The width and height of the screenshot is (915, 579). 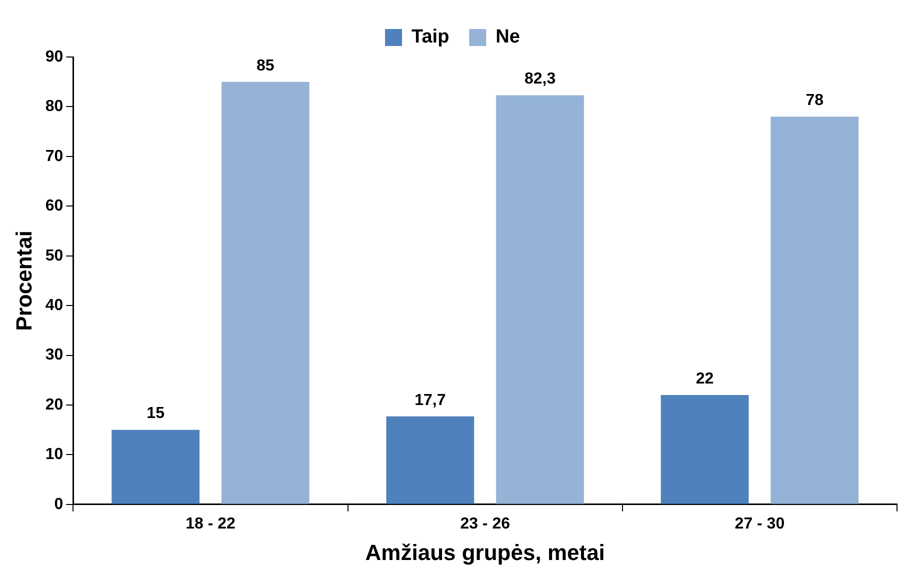 What do you see at coordinates (54, 255) in the screenshot?
I see `y-tick-label: 50` at bounding box center [54, 255].